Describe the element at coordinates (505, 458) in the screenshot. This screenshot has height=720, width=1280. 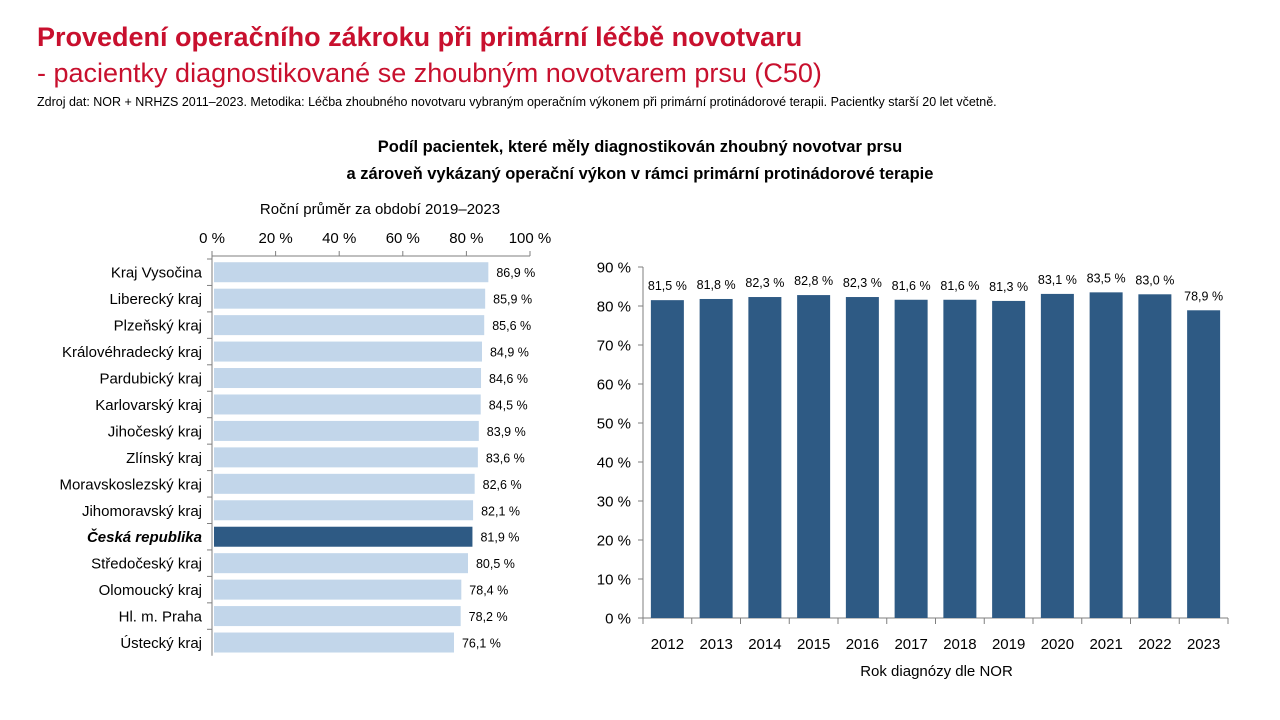
I see `left-value-label: 83,6 %` at that location.